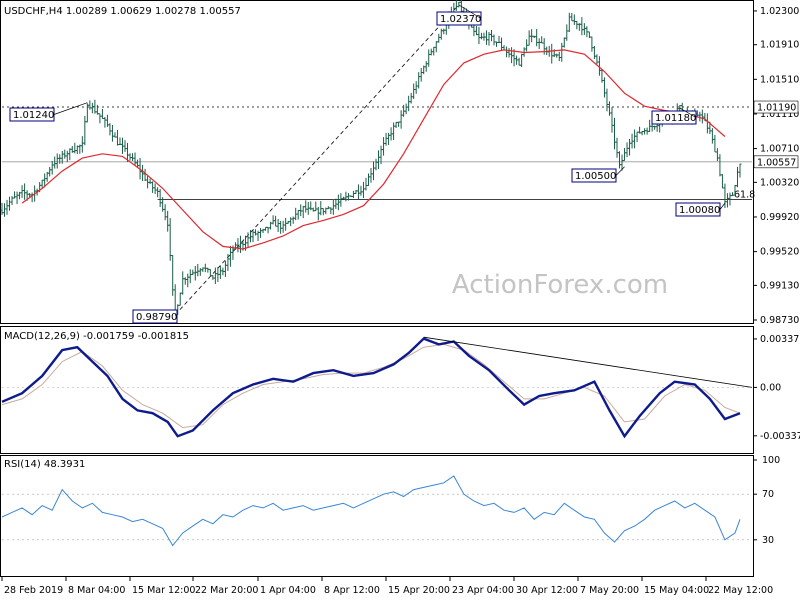 Image resolution: width=800 pixels, height=604 pixels. I want to click on rsi-y-axis: 100 70 30, so click(391, 500).